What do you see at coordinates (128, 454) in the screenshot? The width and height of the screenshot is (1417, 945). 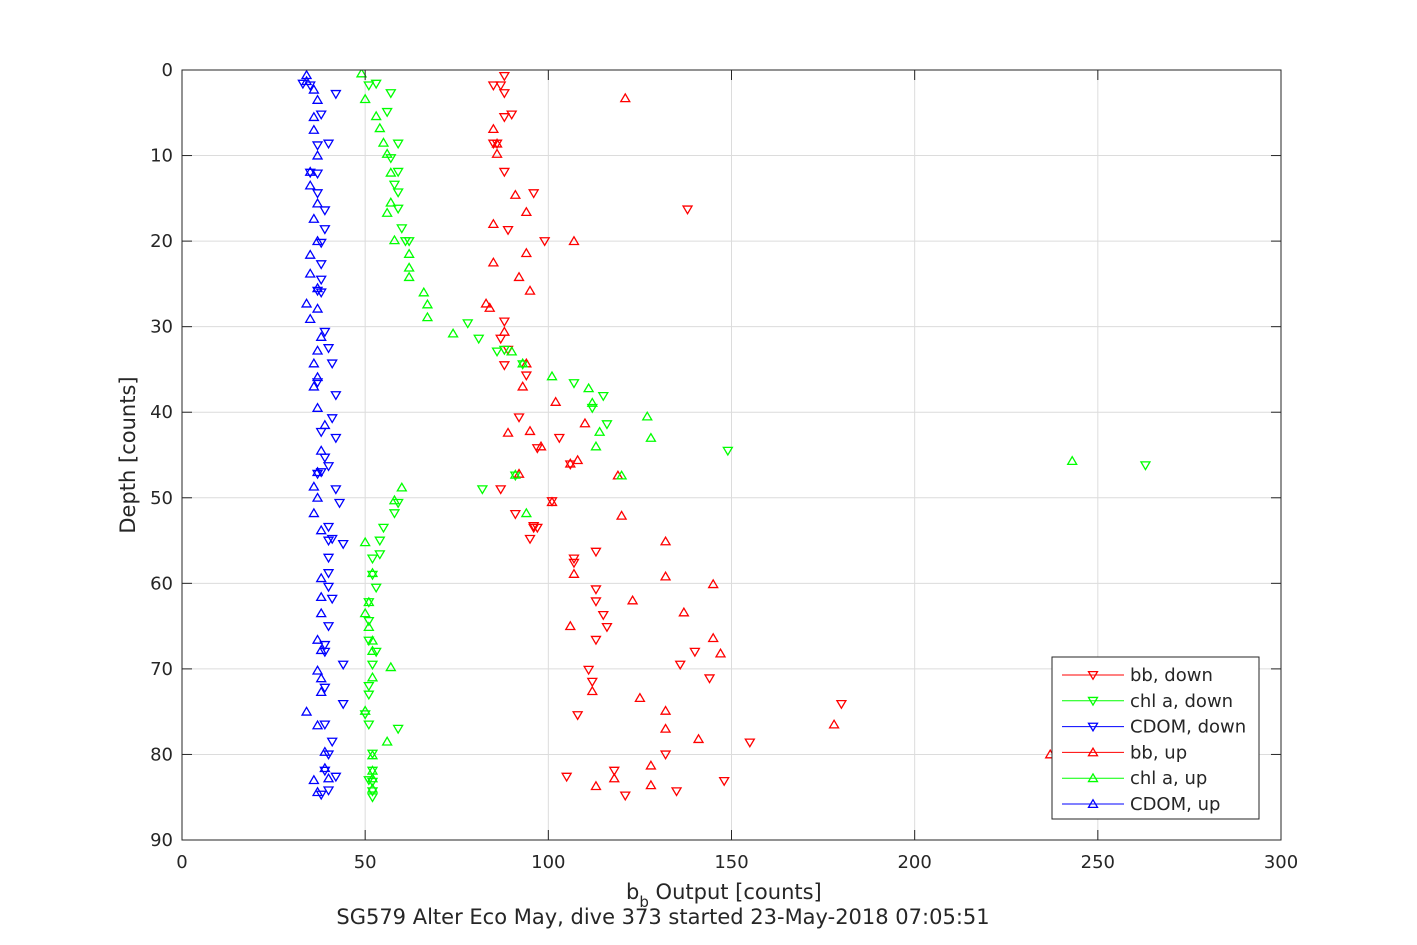 I see `y-axis-label: Depth [counts]` at bounding box center [128, 454].